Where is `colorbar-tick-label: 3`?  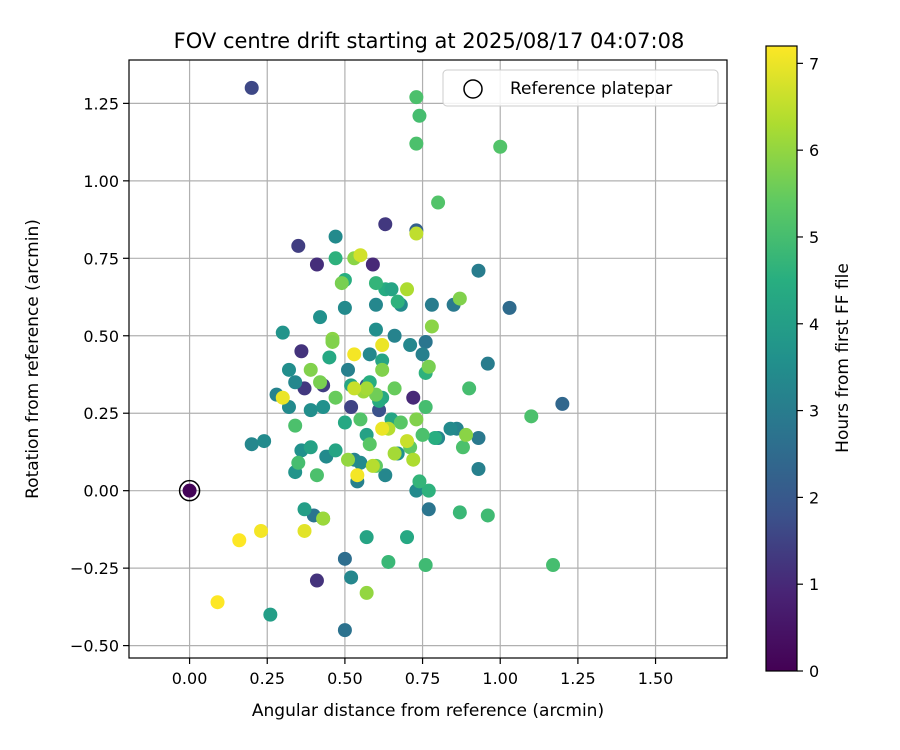
colorbar-tick-label: 3 is located at coordinates (814, 411).